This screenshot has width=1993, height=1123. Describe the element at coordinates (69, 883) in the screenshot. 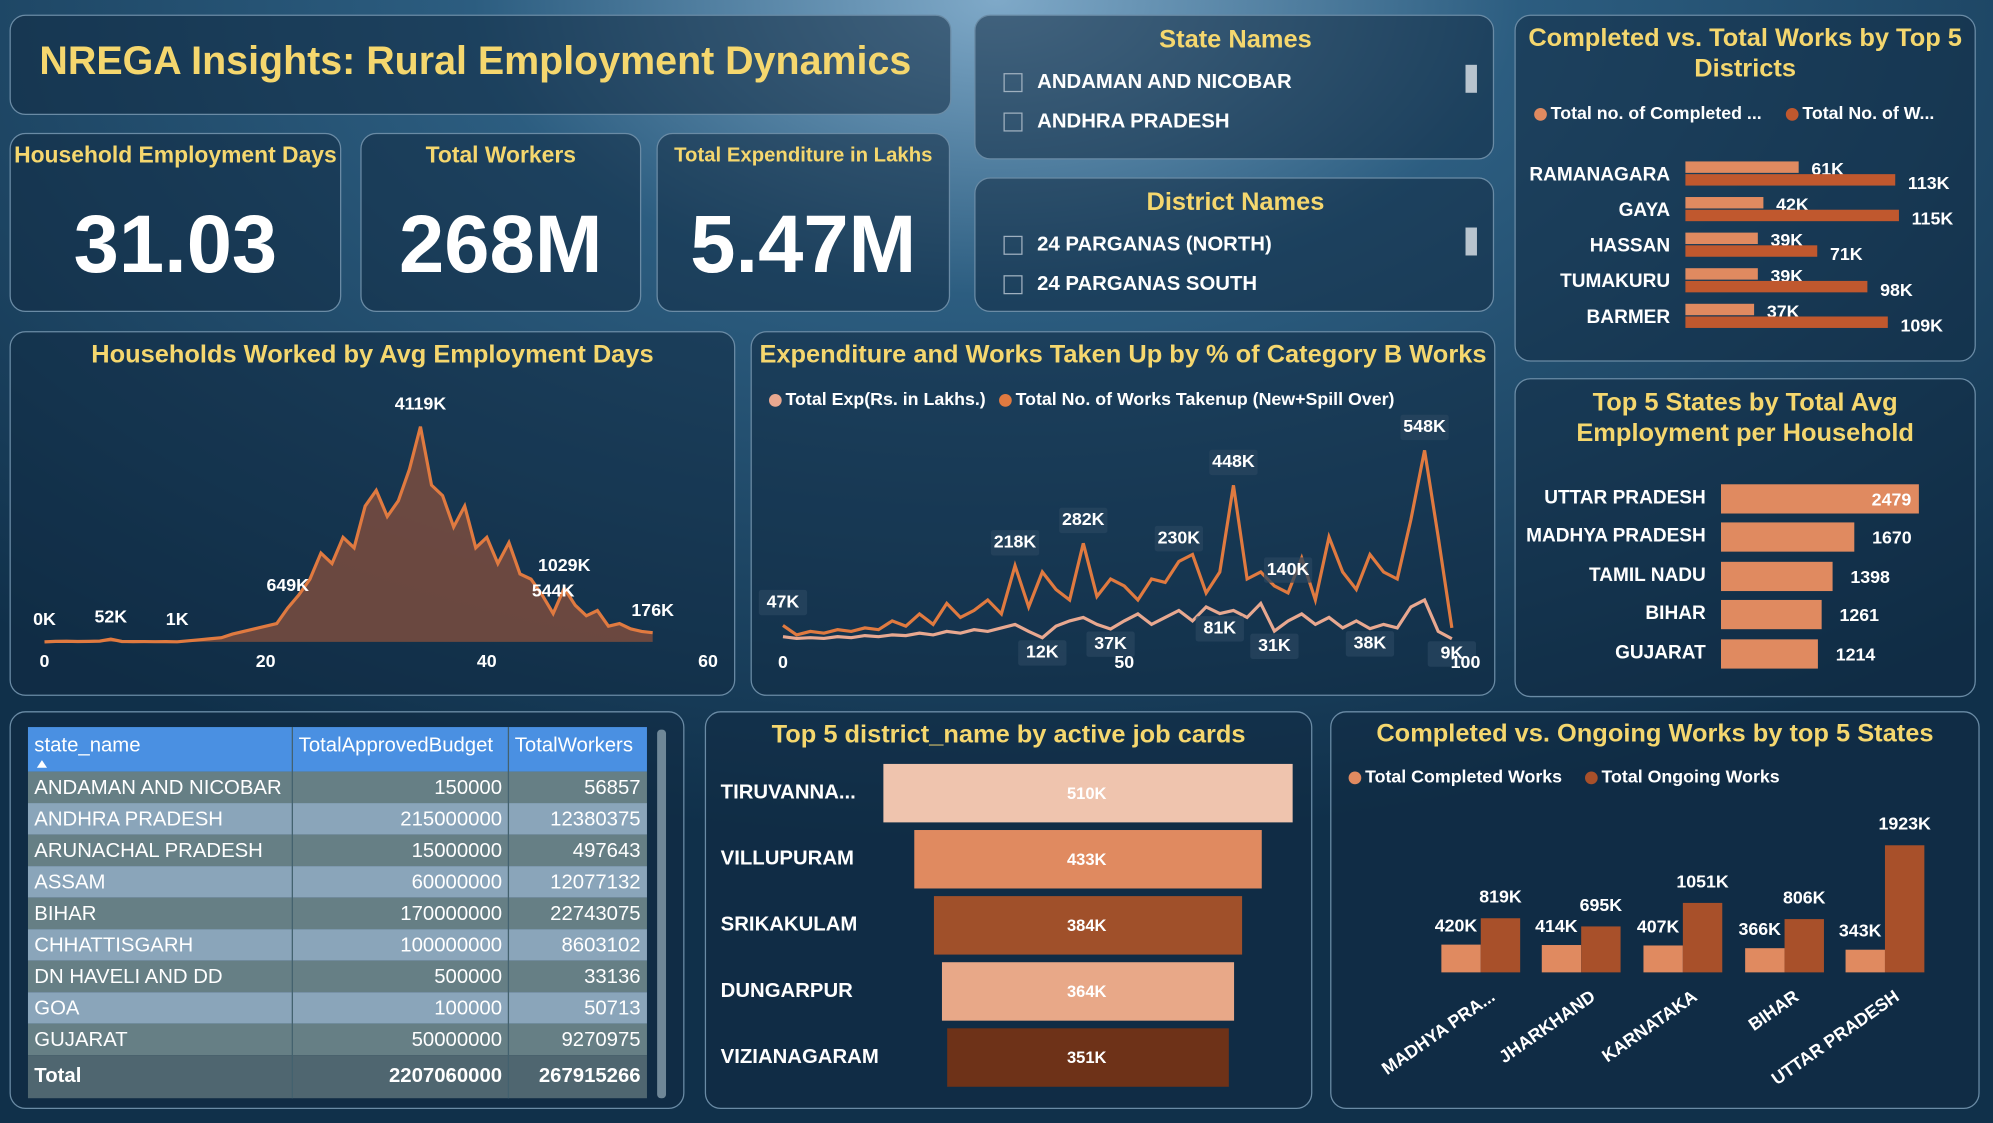

I see `table-cell: ASSAM` at that location.